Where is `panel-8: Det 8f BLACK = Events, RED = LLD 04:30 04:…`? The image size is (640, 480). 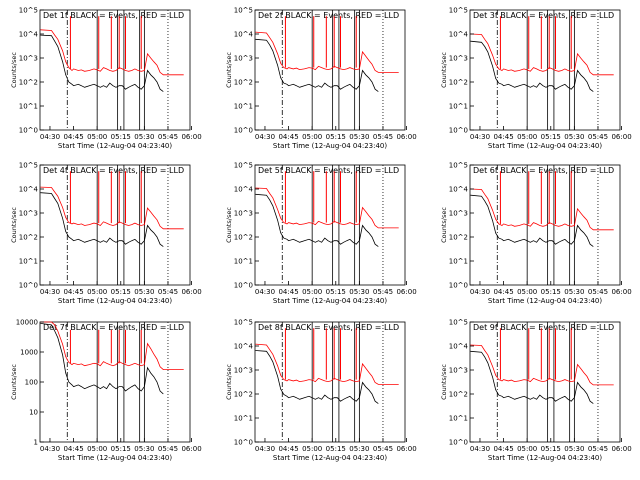 panel-8: Det 8f BLACK = Events, RED = LLD 04:30 04:… is located at coordinates (321, 391).